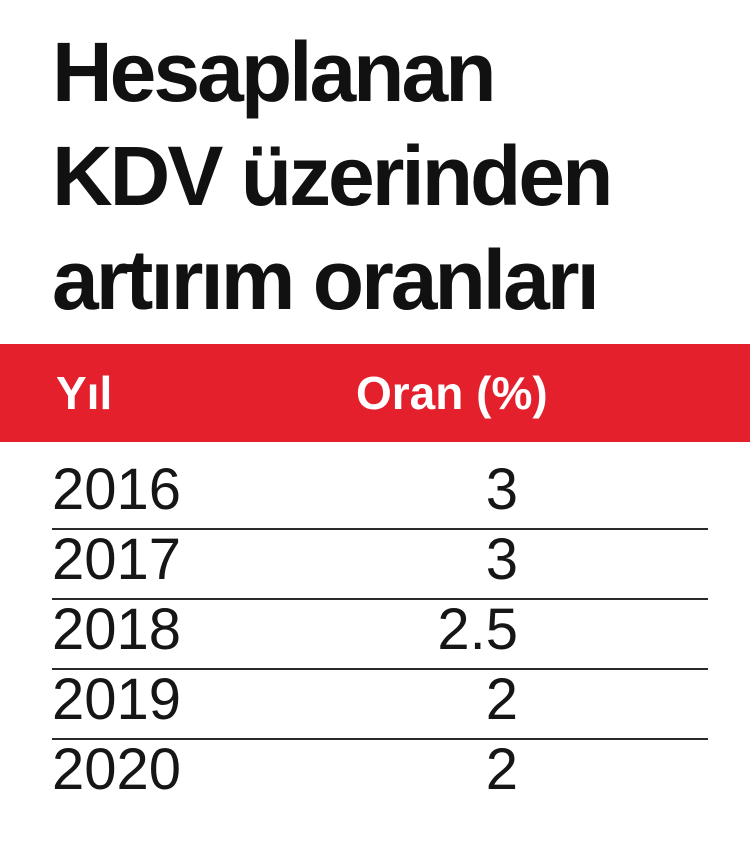  What do you see at coordinates (380, 773) in the screenshot?
I see `table-row: 2020 2` at bounding box center [380, 773].